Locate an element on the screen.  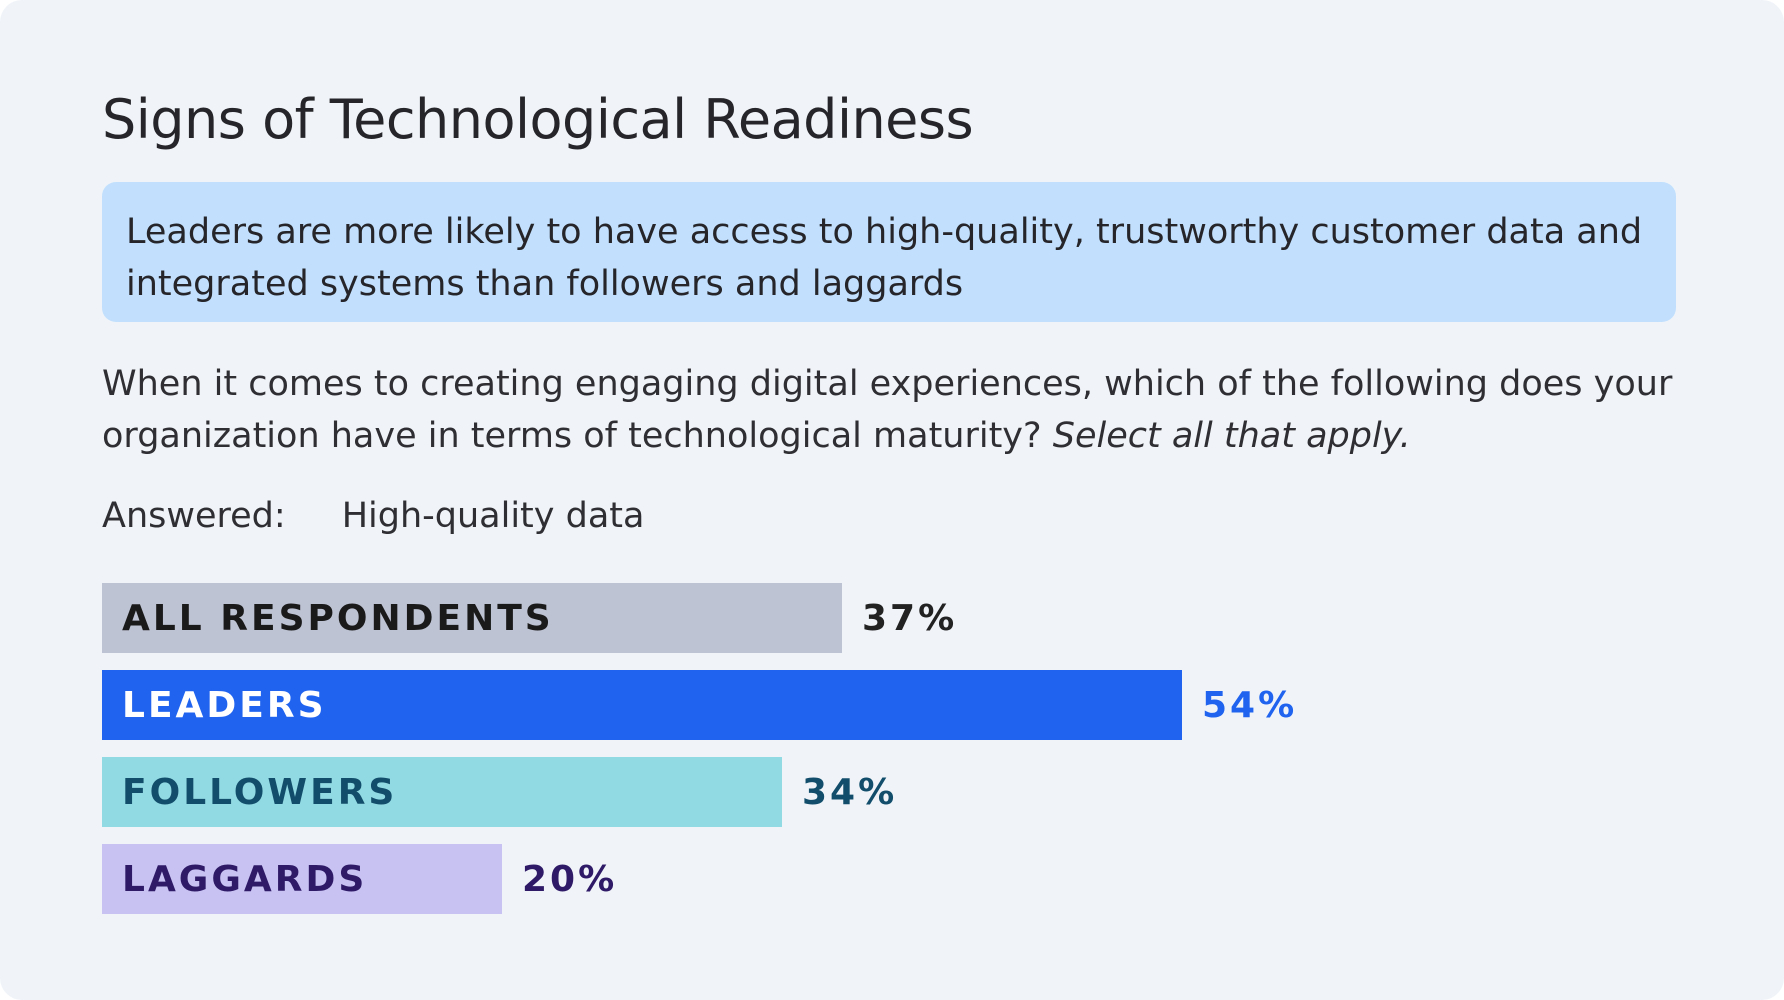
question-instruction: Select all that apply. is located at coordinates (1231, 436).